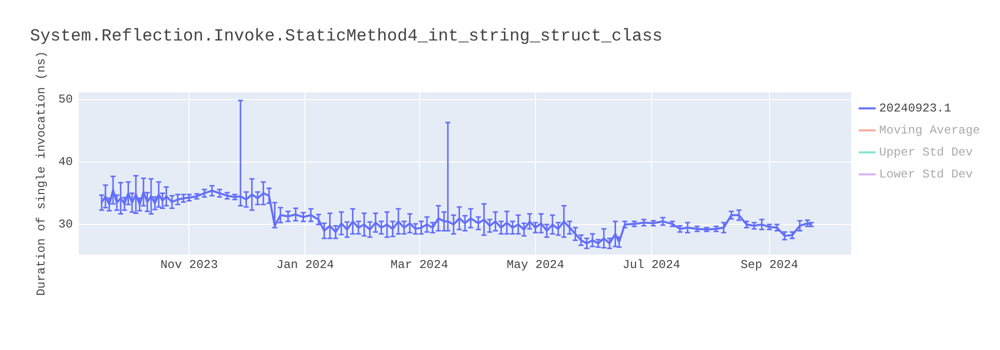  What do you see at coordinates (535, 265) in the screenshot?
I see `x-tick-label: May 2024` at bounding box center [535, 265].